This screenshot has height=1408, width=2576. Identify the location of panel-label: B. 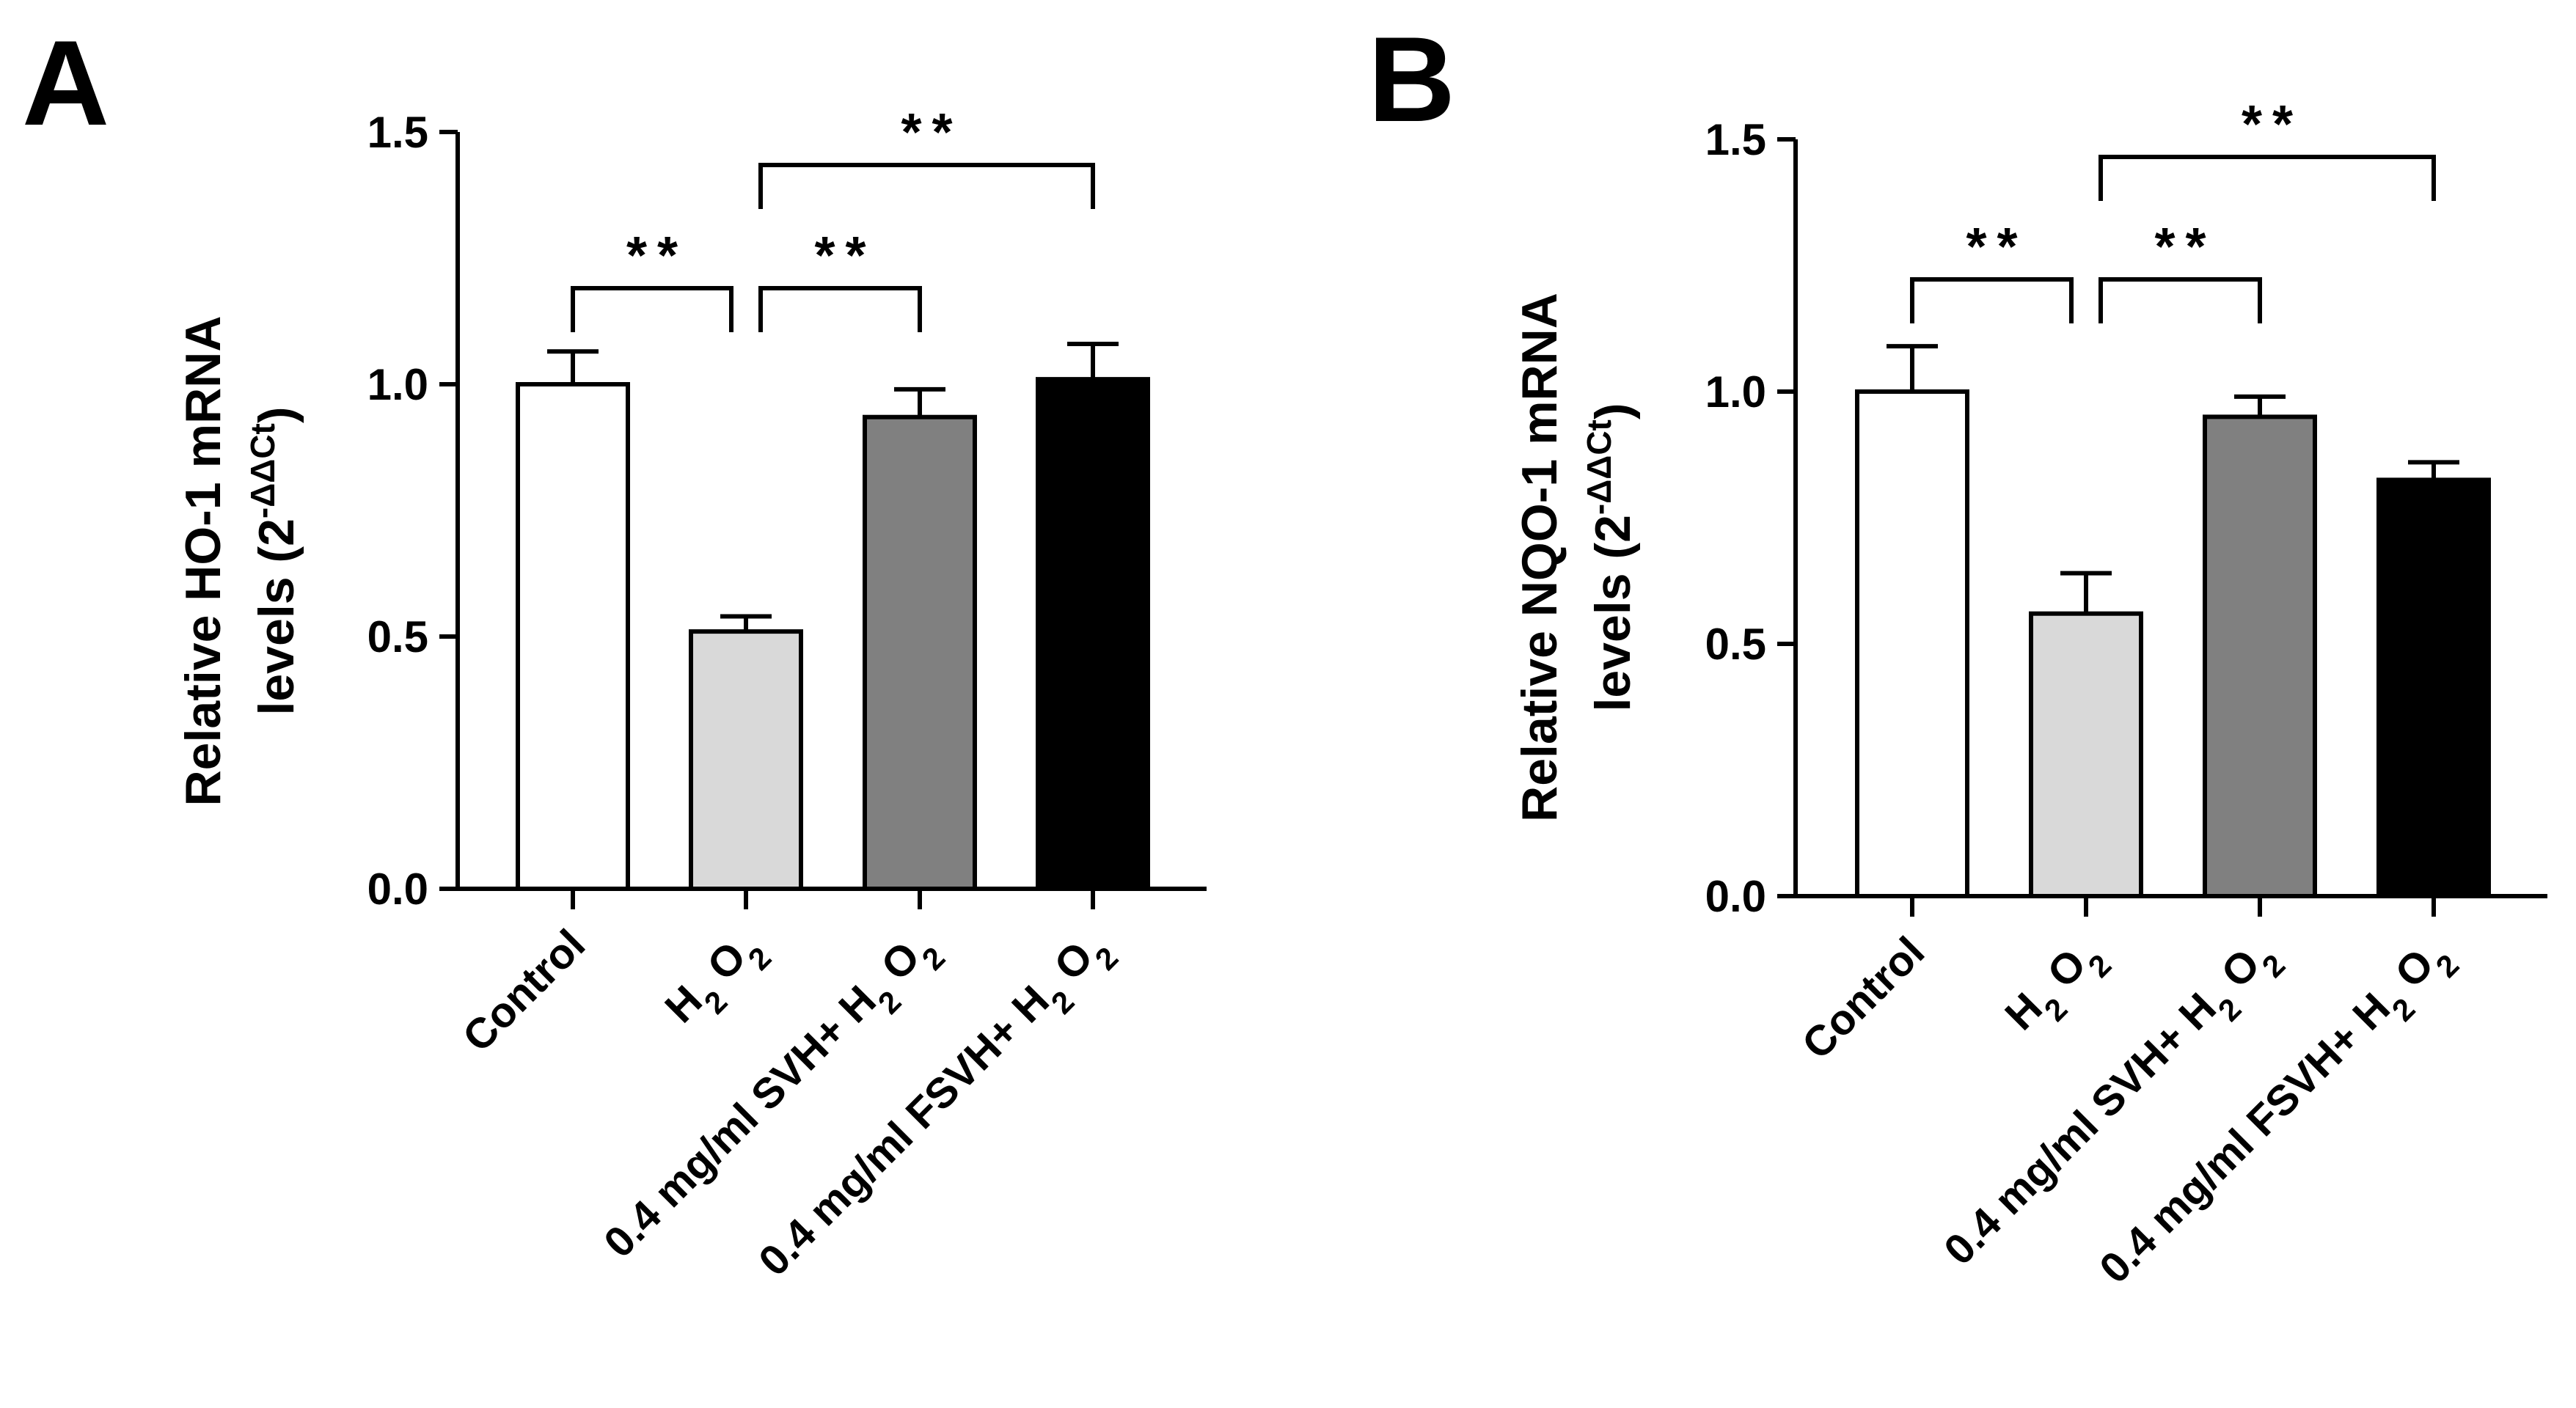
(1411, 79).